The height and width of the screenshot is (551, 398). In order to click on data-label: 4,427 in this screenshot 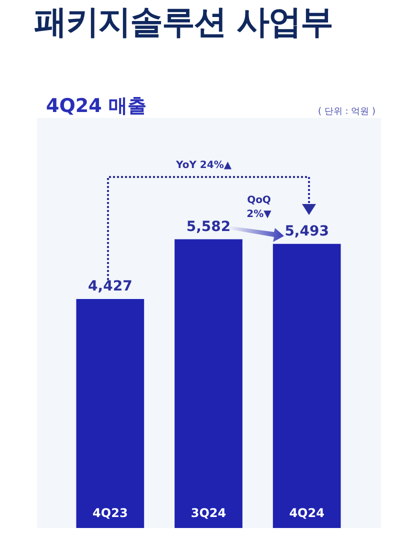, I will do `click(110, 286)`.